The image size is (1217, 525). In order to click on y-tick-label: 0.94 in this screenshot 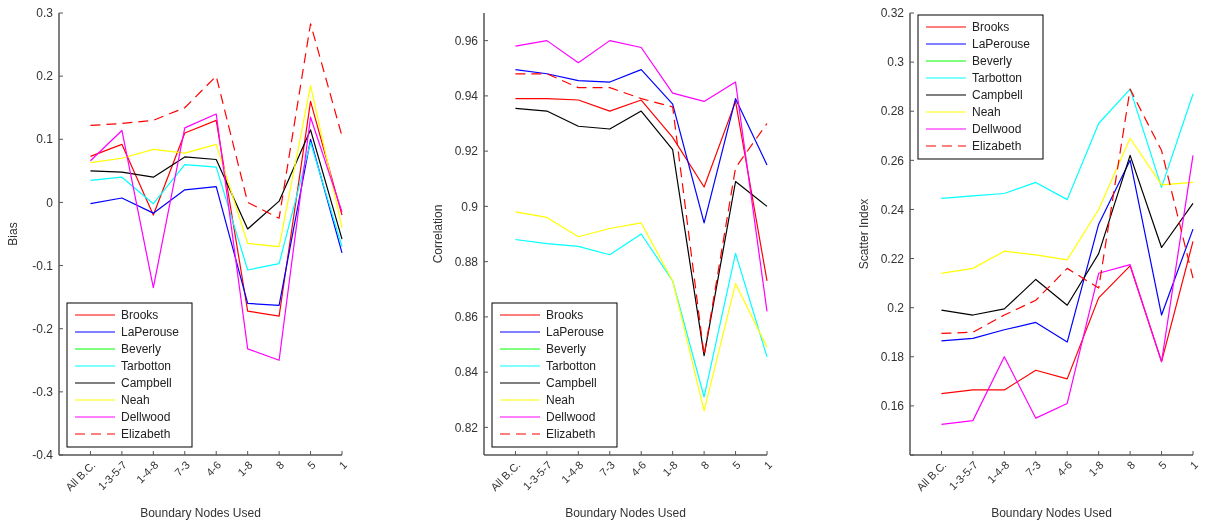, I will do `click(466, 96)`.